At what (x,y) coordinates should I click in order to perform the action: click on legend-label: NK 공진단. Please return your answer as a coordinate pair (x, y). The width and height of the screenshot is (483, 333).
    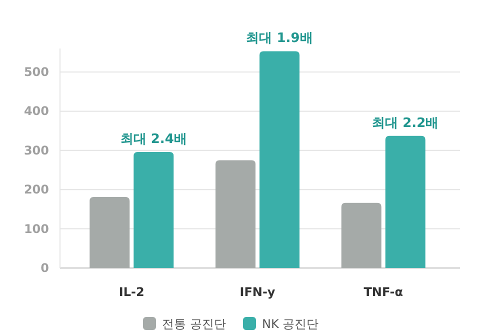
    Looking at the image, I should click on (290, 324).